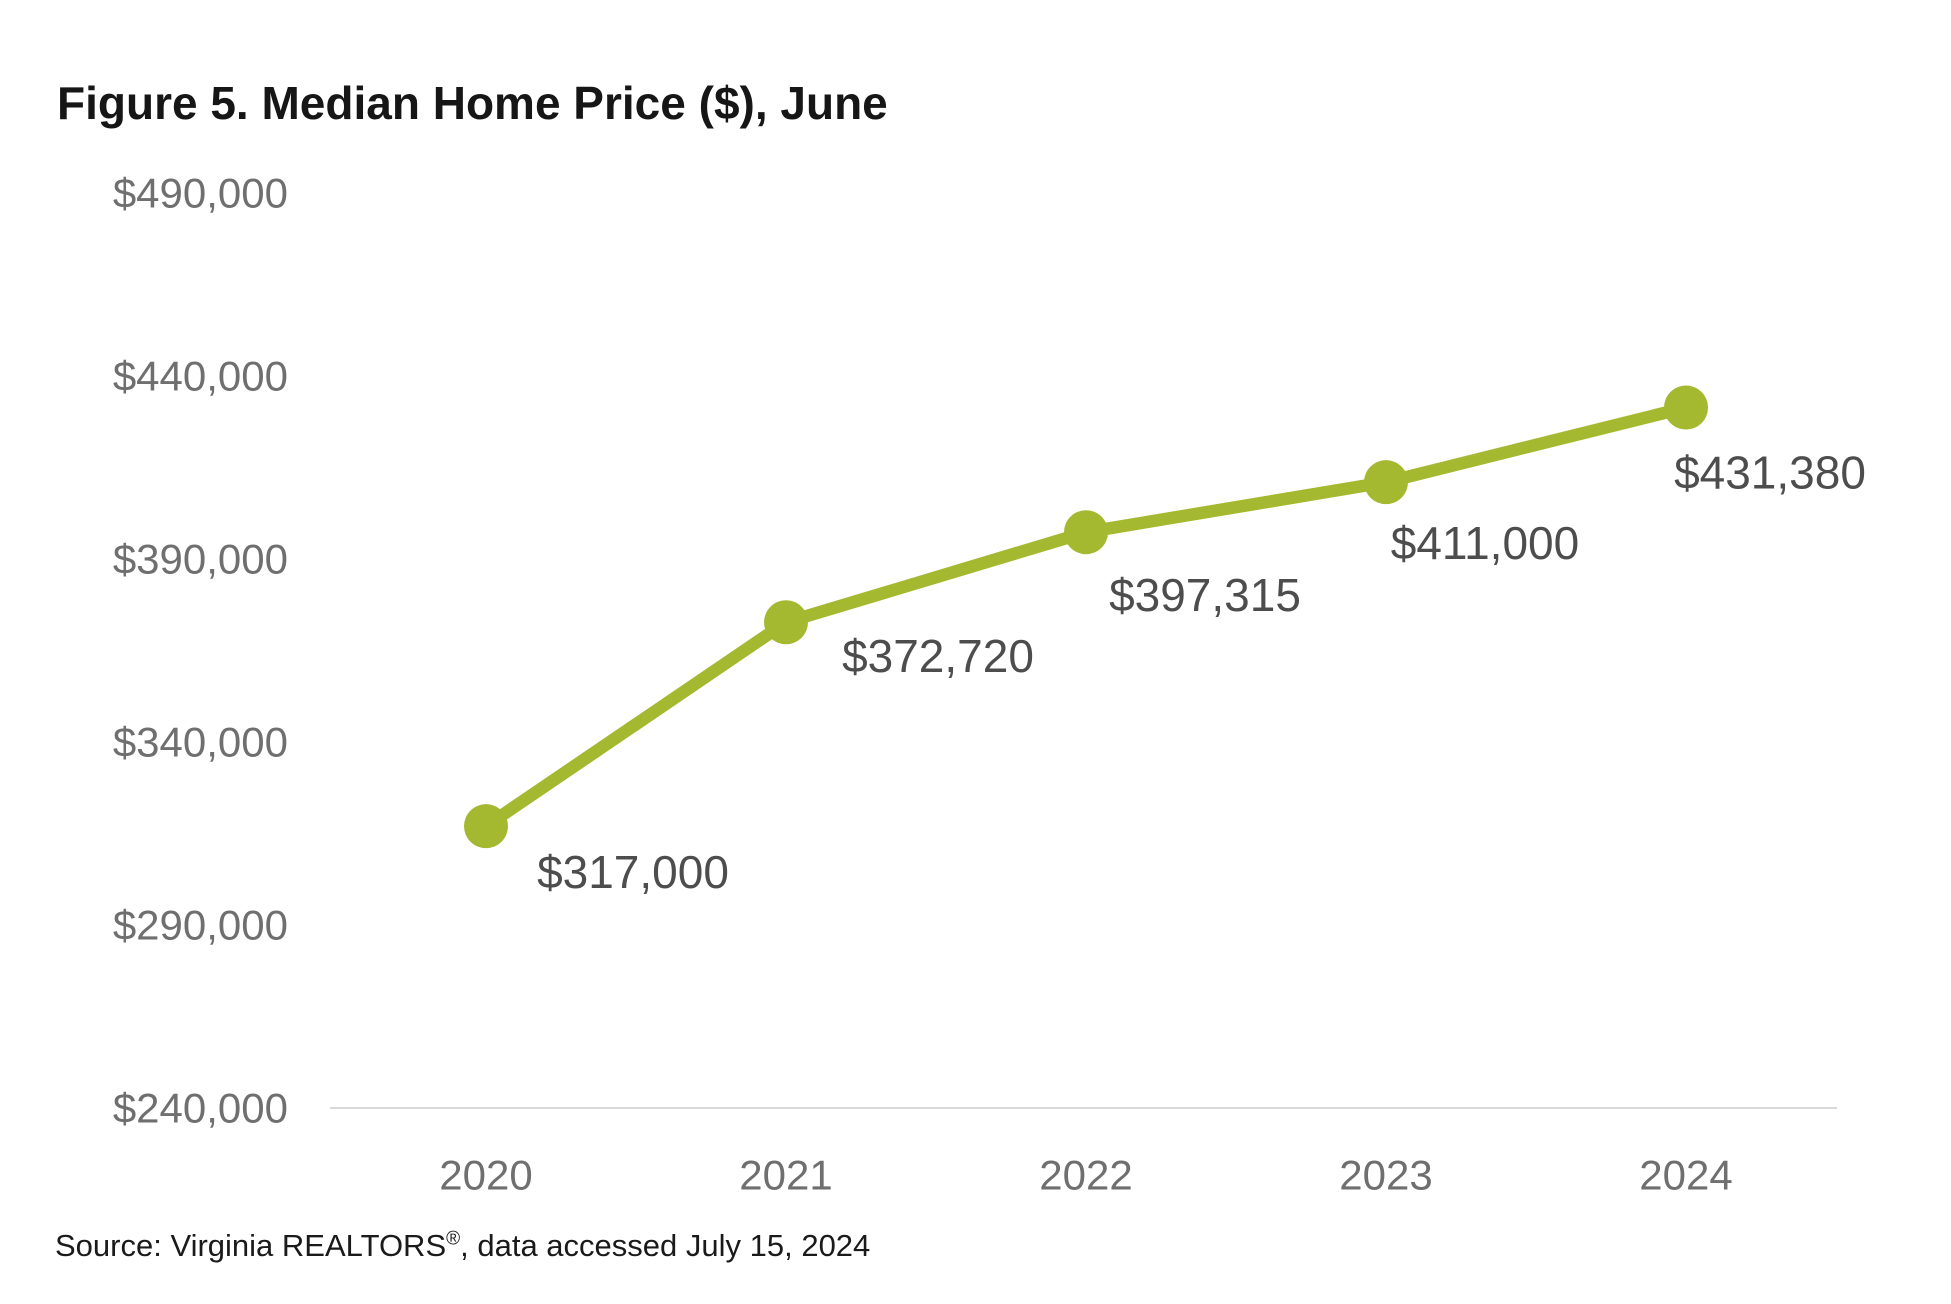 The image size is (1951, 1304). I want to click on x-axis-label: 2024, so click(1685, 1175).